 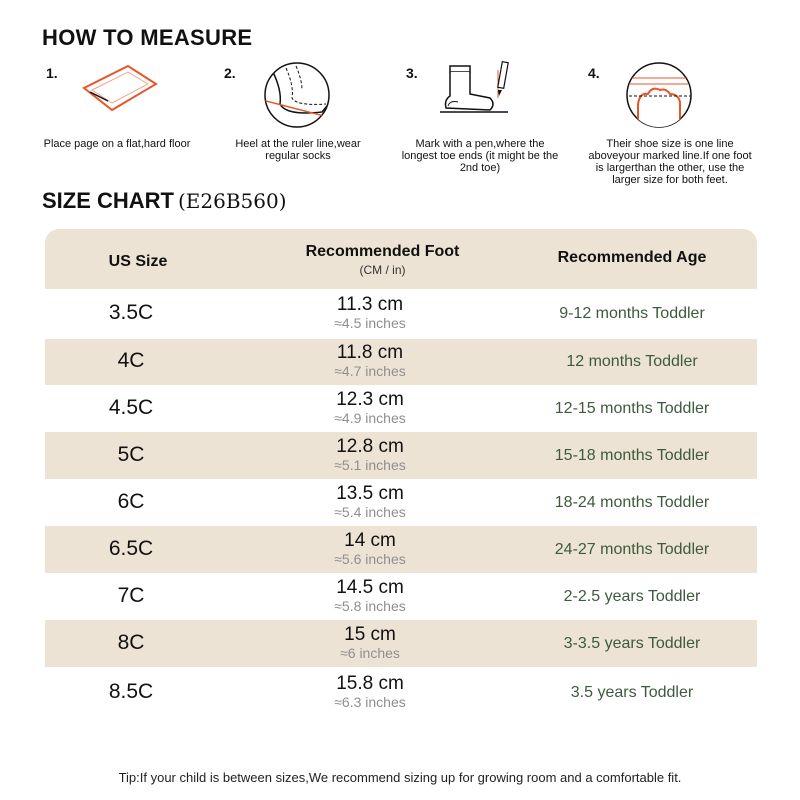 What do you see at coordinates (52, 73) in the screenshot?
I see `step-number: 1.` at bounding box center [52, 73].